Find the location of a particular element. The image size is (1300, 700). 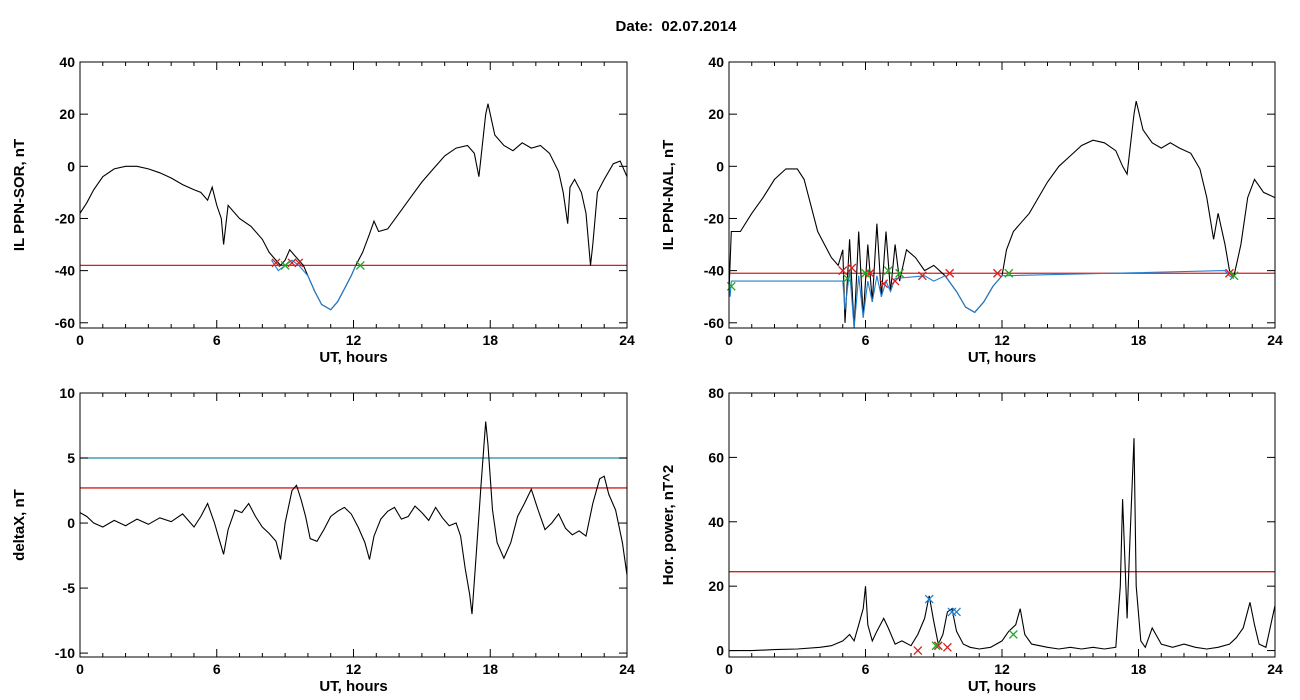

y-axis-label: deltaX, nT is located at coordinates (19, 525).